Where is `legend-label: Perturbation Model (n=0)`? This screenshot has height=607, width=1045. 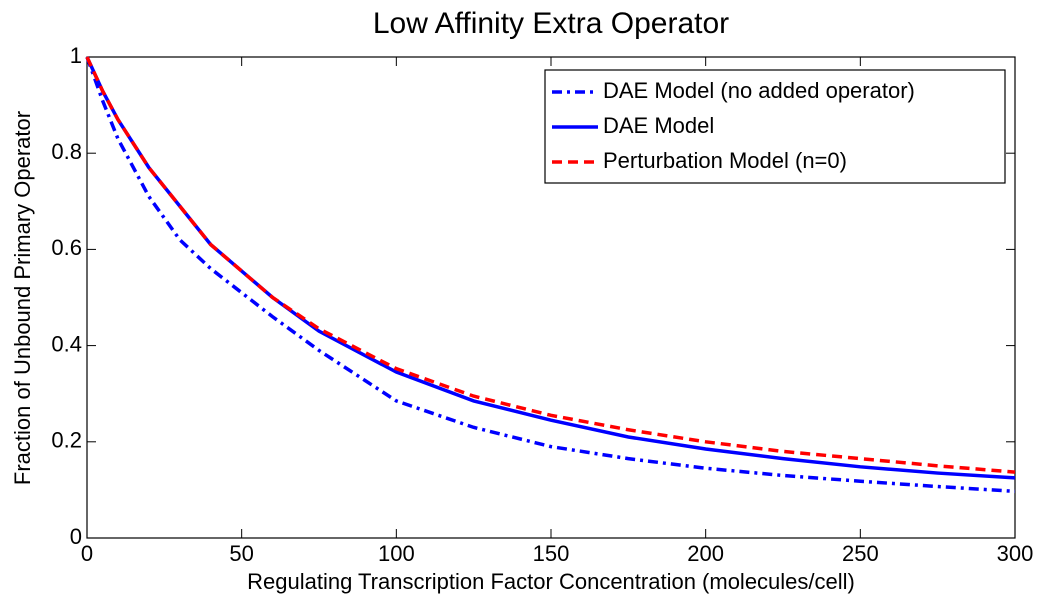 legend-label: Perturbation Model (n=0) is located at coordinates (725, 160).